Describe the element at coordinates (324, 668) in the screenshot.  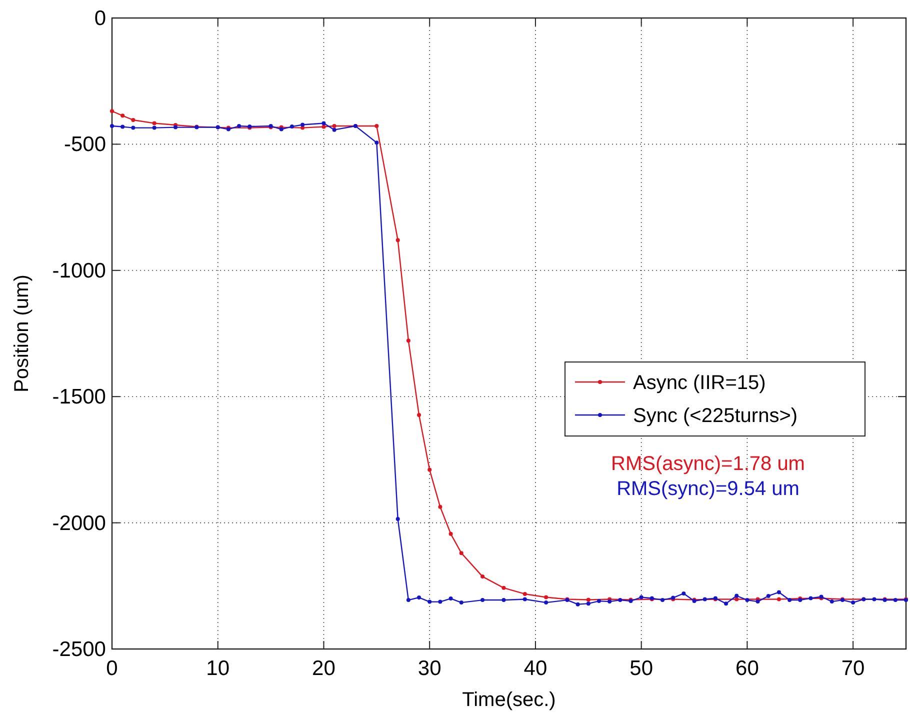
I see `x-tick-label: 20` at that location.